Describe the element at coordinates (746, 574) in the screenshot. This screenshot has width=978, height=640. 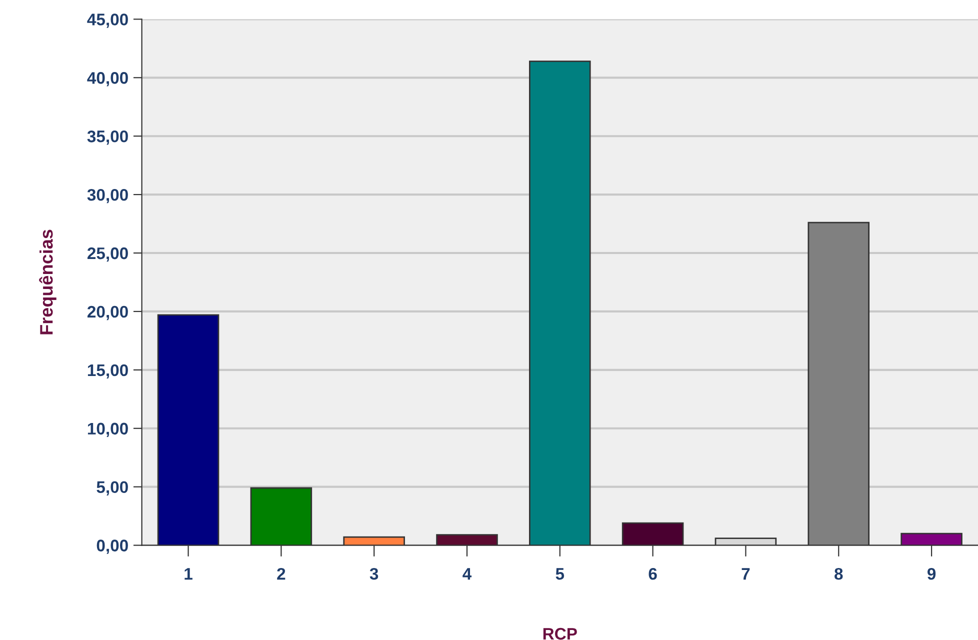
I see `x-tick-label: 7` at that location.